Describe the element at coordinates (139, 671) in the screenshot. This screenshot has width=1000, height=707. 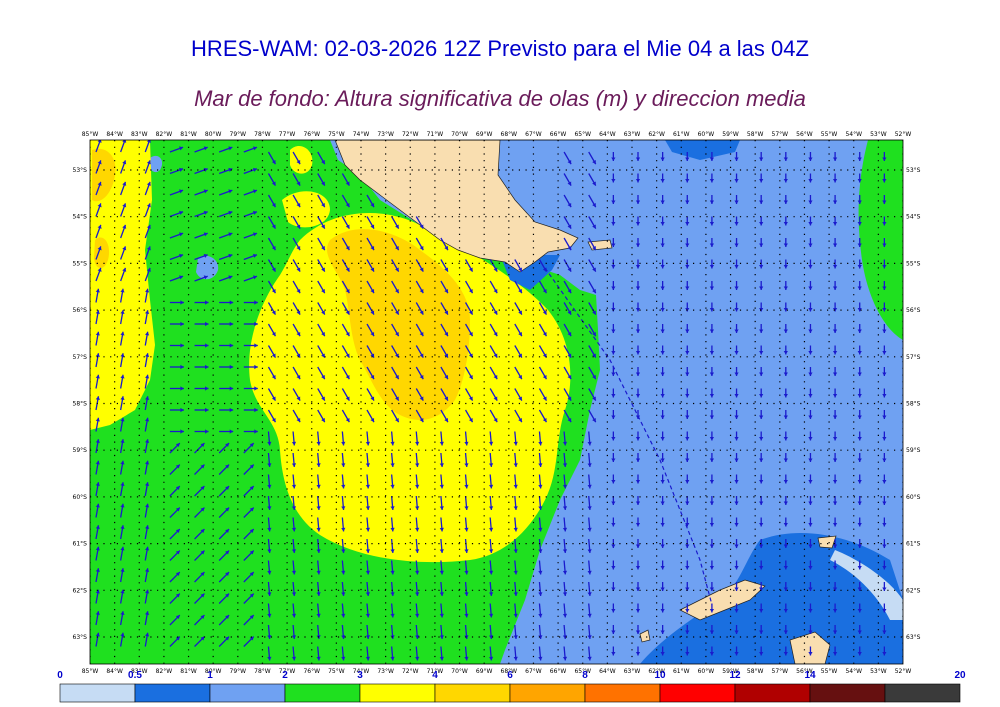
I see `lon-label-bottom: 83°W` at that location.